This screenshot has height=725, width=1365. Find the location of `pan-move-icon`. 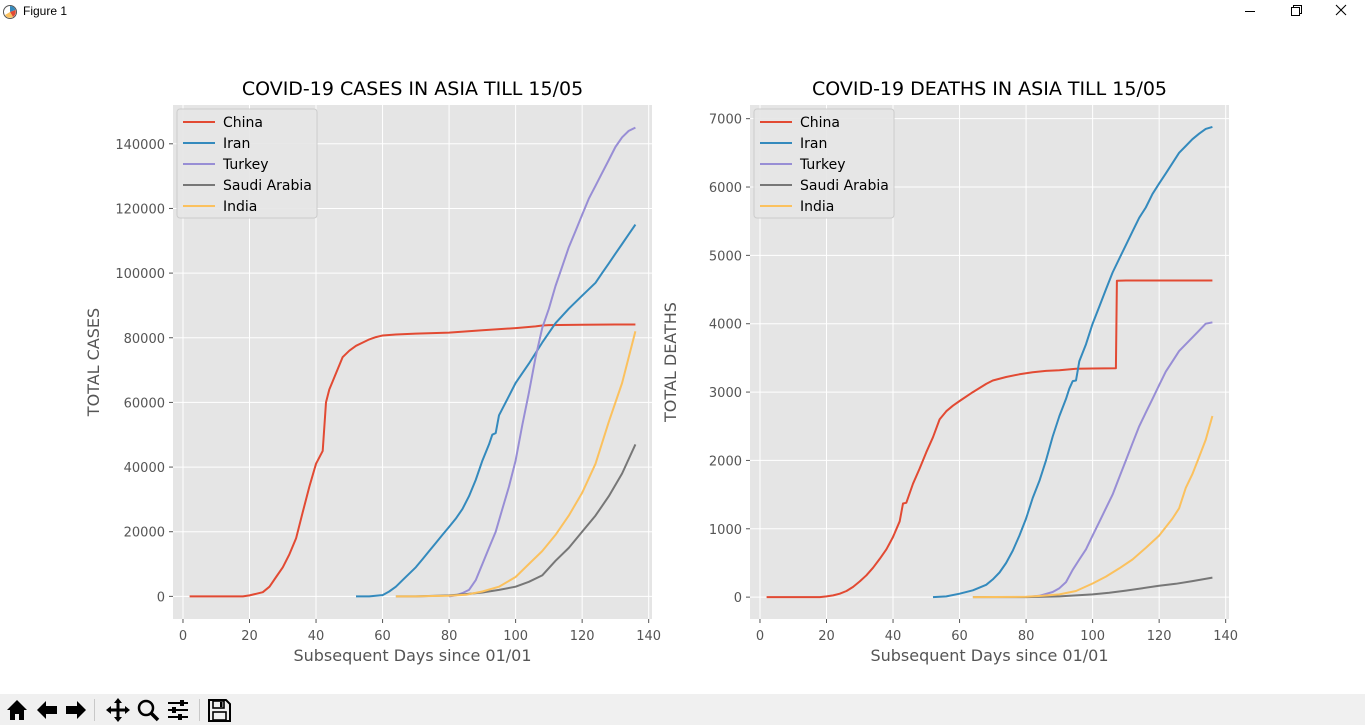

pan-move-icon is located at coordinates (118, 710).